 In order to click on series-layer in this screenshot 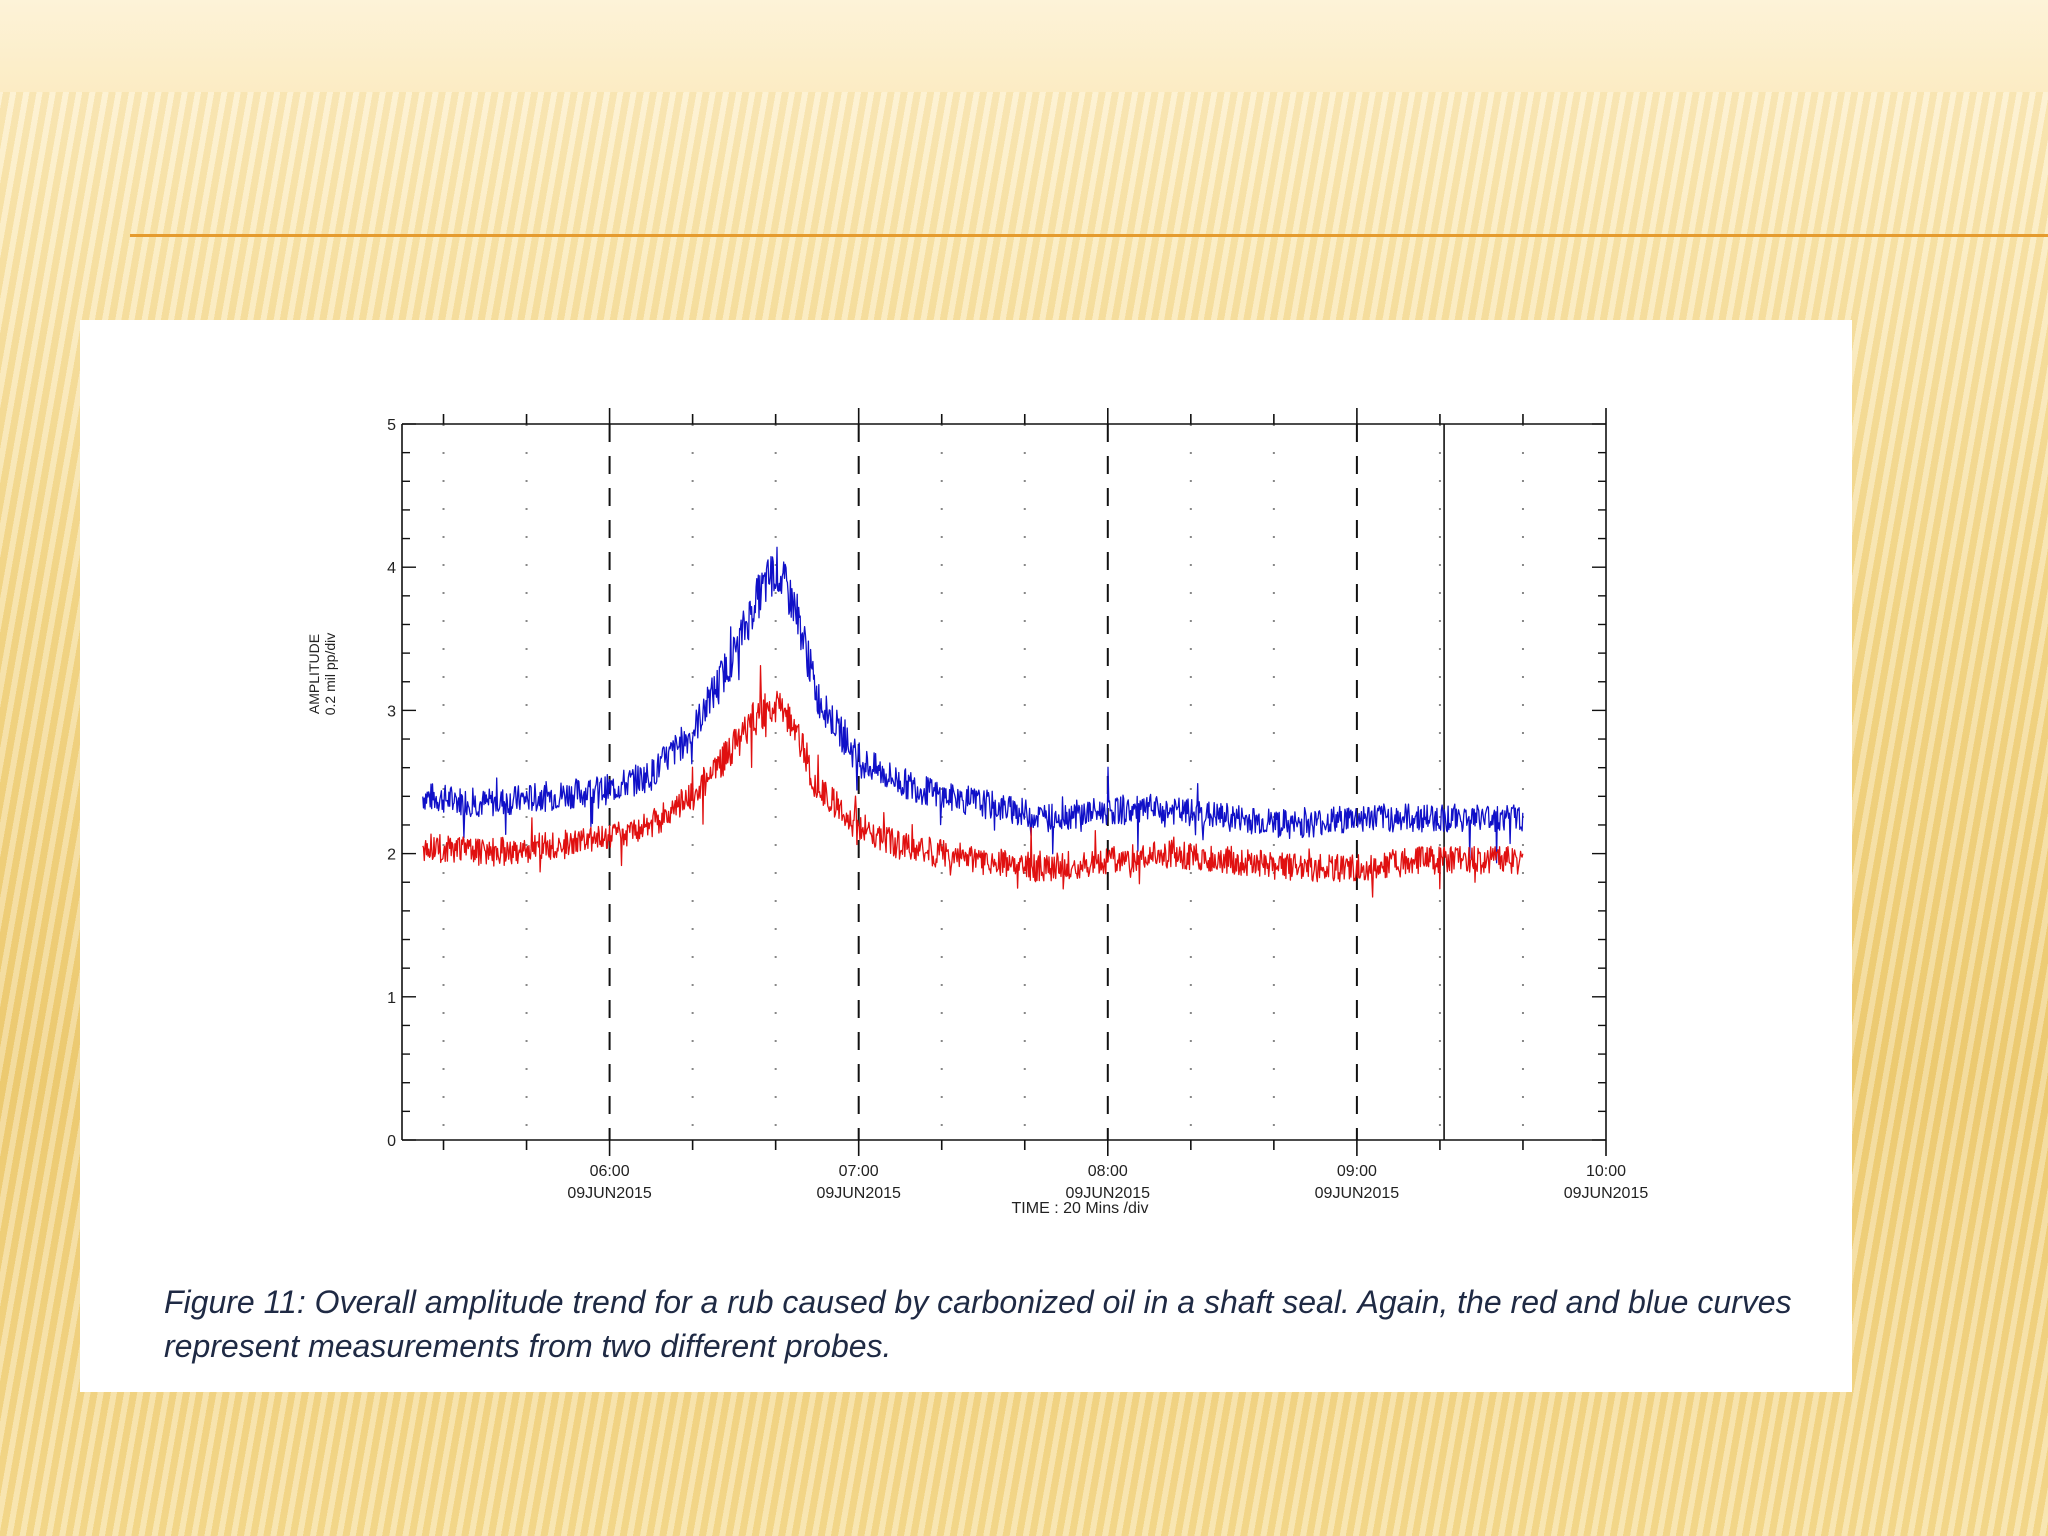, I will do `click(973, 722)`.